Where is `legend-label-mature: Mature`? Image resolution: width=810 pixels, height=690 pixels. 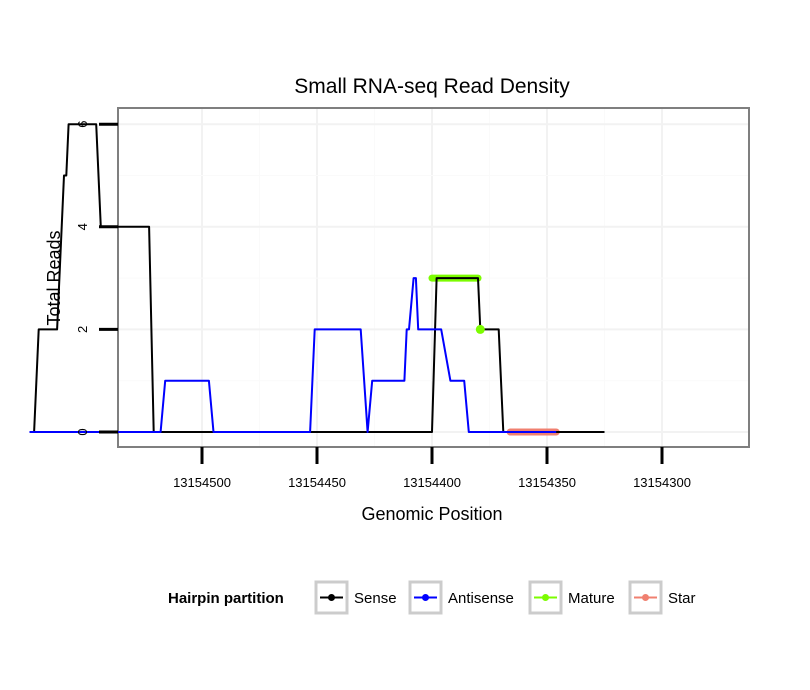 legend-label-mature: Mature is located at coordinates (591, 598).